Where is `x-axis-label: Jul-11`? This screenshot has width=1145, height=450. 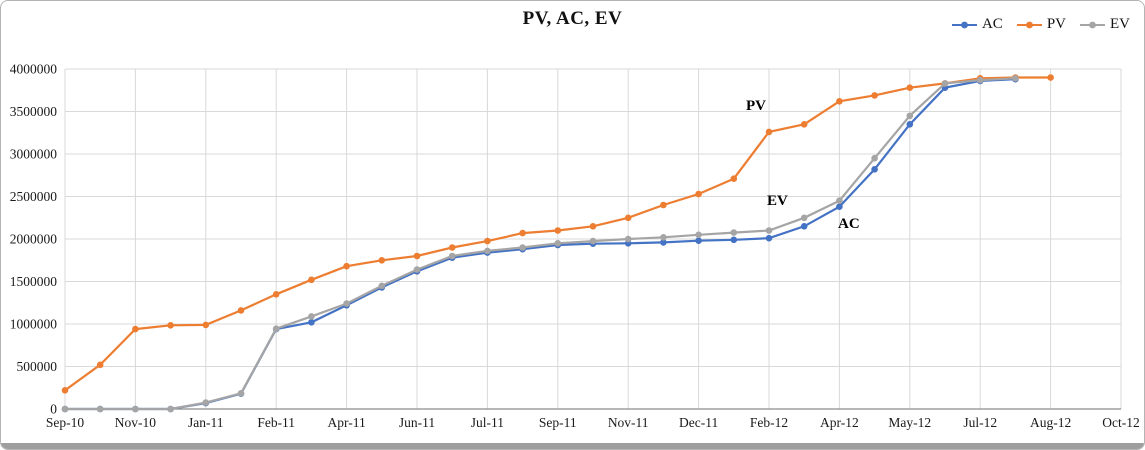 x-axis-label: Jul-11 is located at coordinates (487, 422).